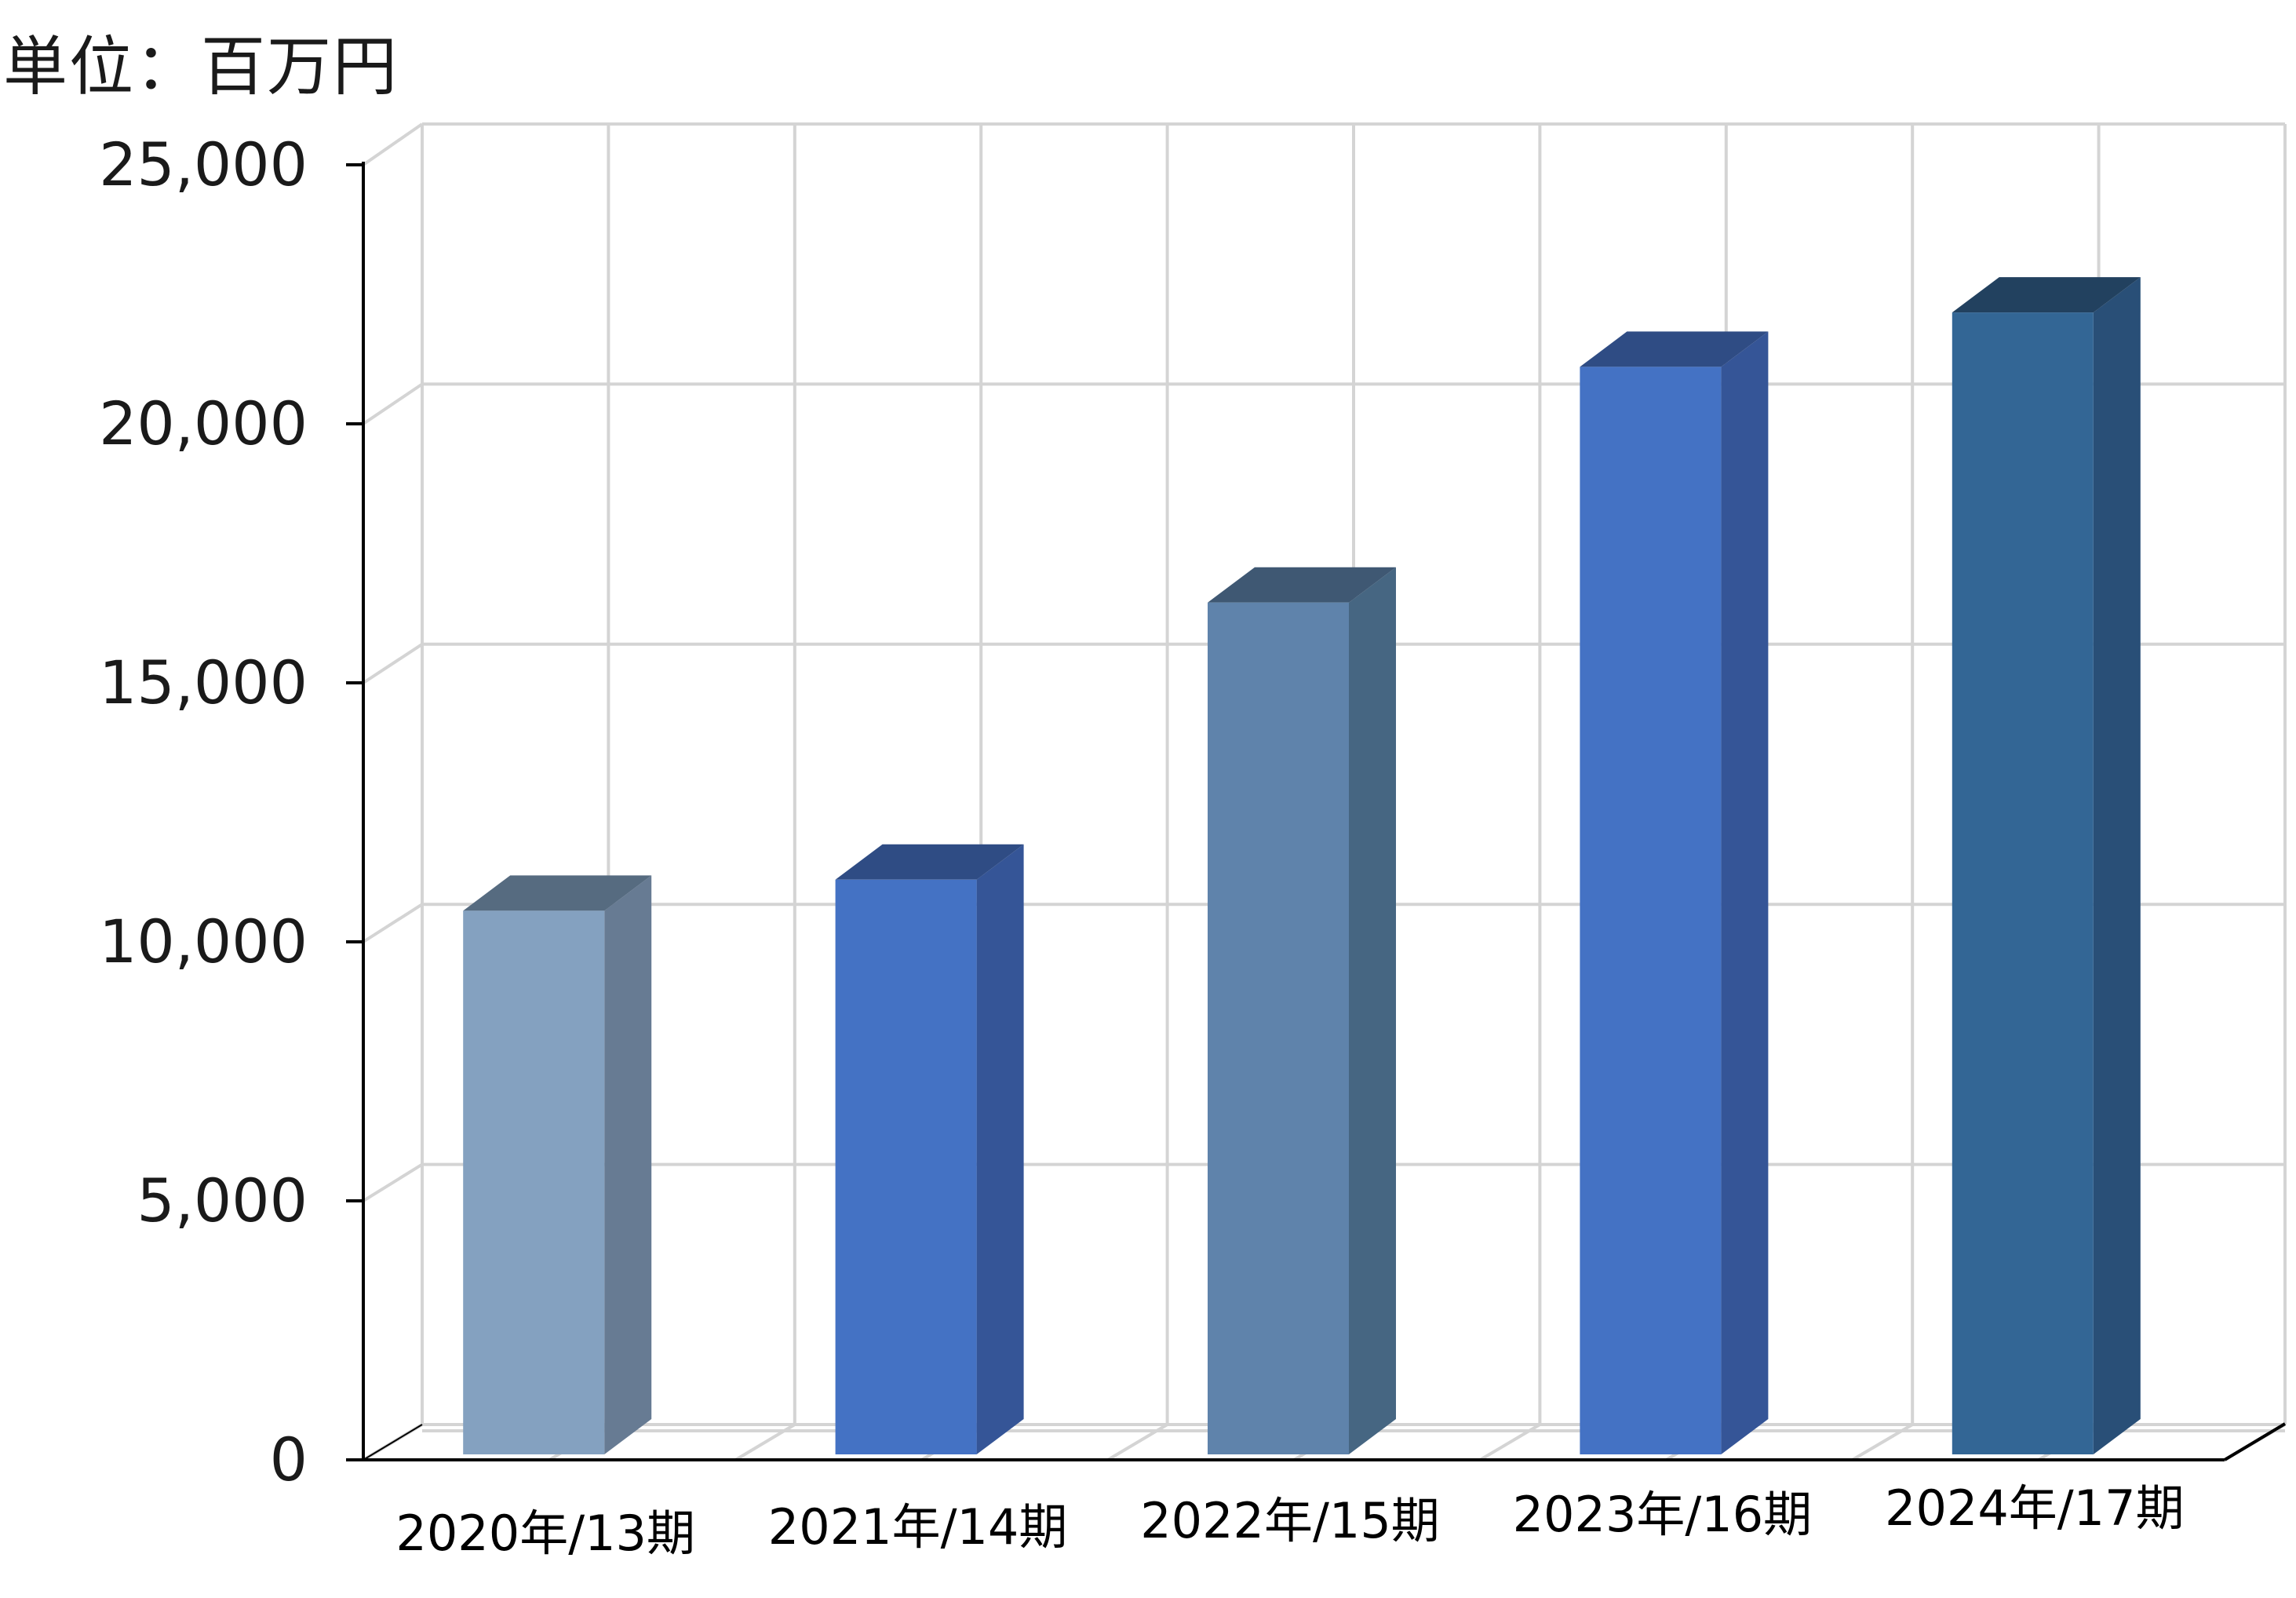 Image resolution: width=2296 pixels, height=1598 pixels. What do you see at coordinates (918, 1527) in the screenshot?
I see `x-tick-label: 2021年/14期` at bounding box center [918, 1527].